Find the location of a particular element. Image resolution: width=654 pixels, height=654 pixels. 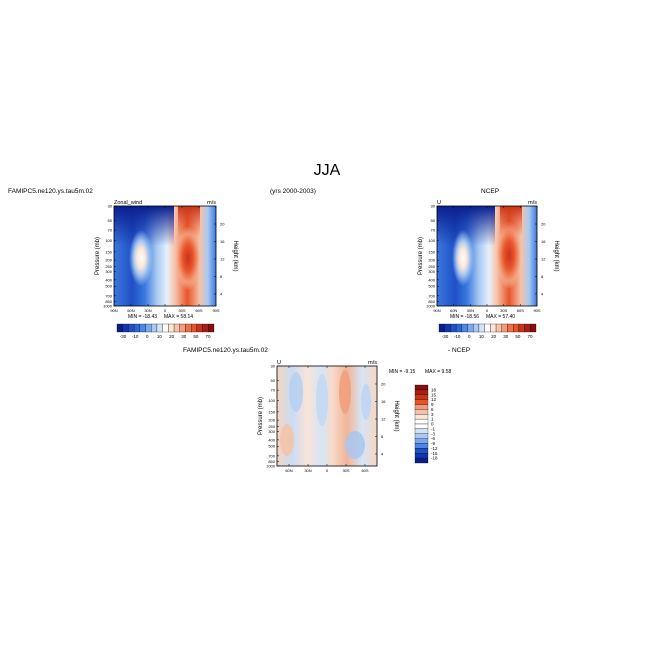

x-tick-label: 90S is located at coordinates (215, 310).